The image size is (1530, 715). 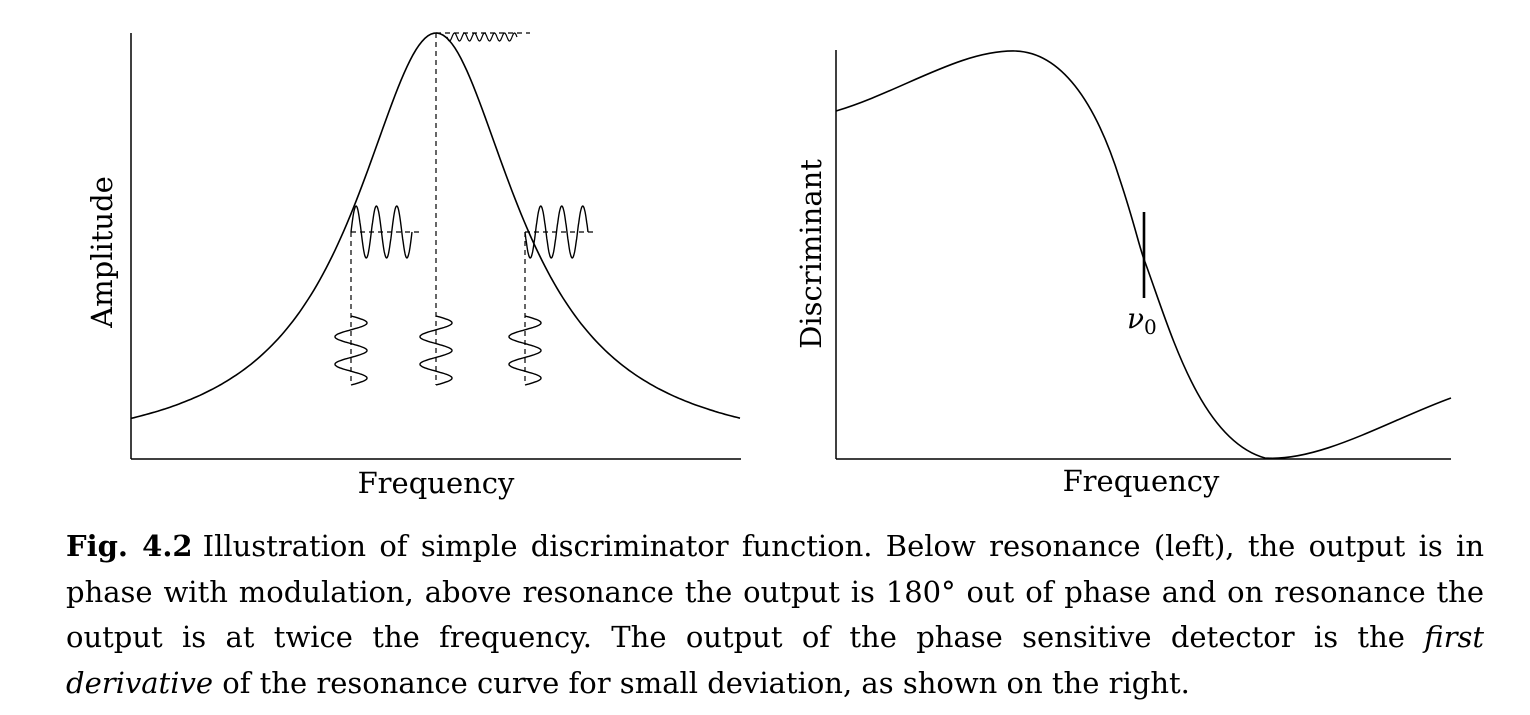 What do you see at coordinates (381, 232) in the screenshot?
I see `output-wave-in-phase` at bounding box center [381, 232].